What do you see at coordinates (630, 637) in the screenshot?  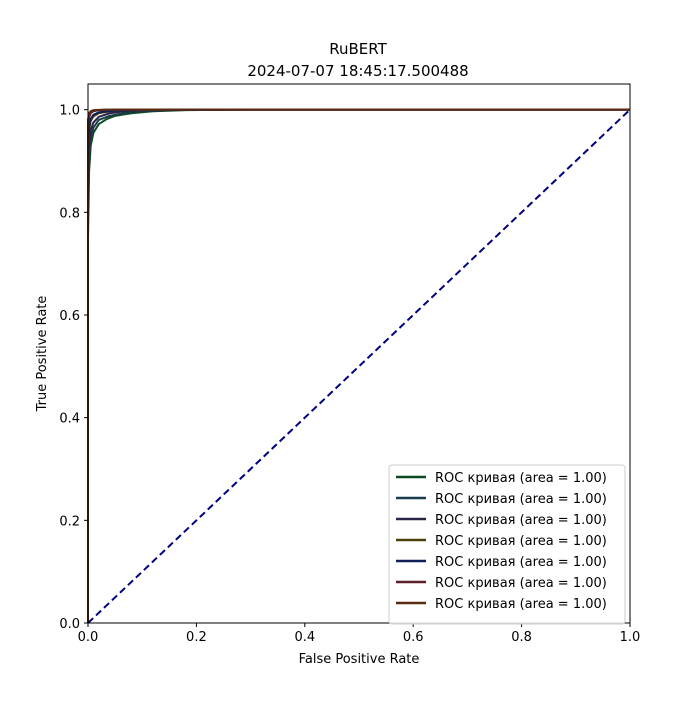 I see `x-tick-label: 1.0` at bounding box center [630, 637].